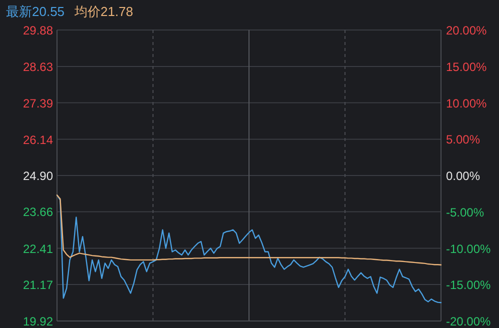 This screenshot has height=328, width=499. Describe the element at coordinates (70, 11) in the screenshot. I see `series-names: 最新20.55 均价21.78` at that location.